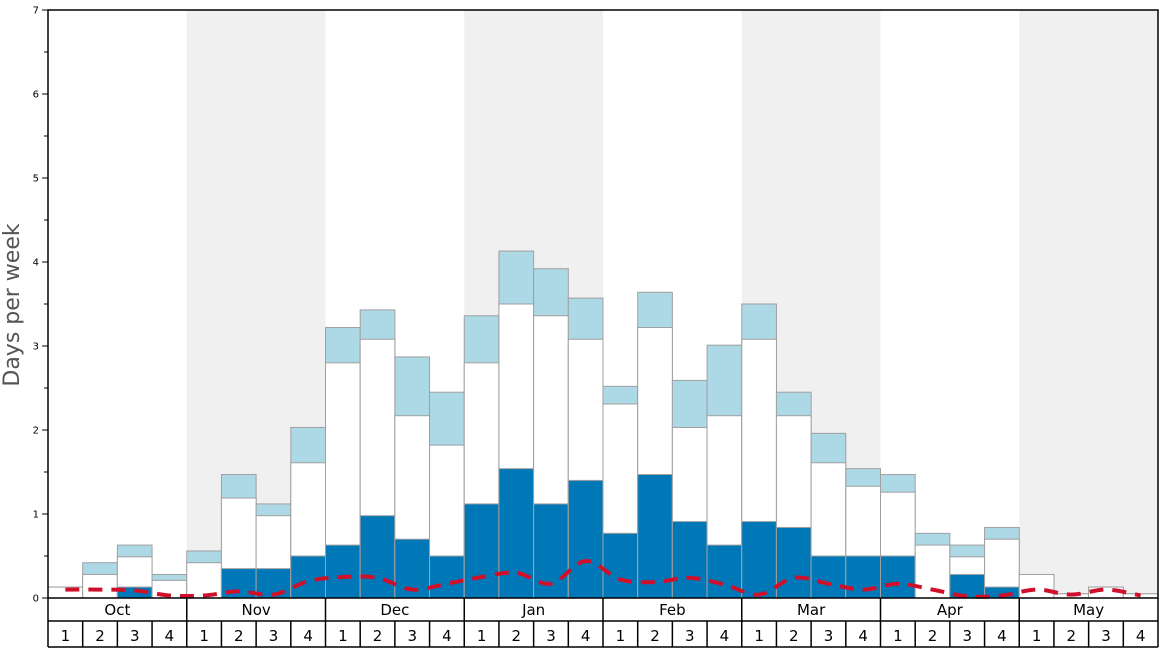  Describe the element at coordinates (1088, 610) in the screenshot. I see `month-label-may: May` at that location.